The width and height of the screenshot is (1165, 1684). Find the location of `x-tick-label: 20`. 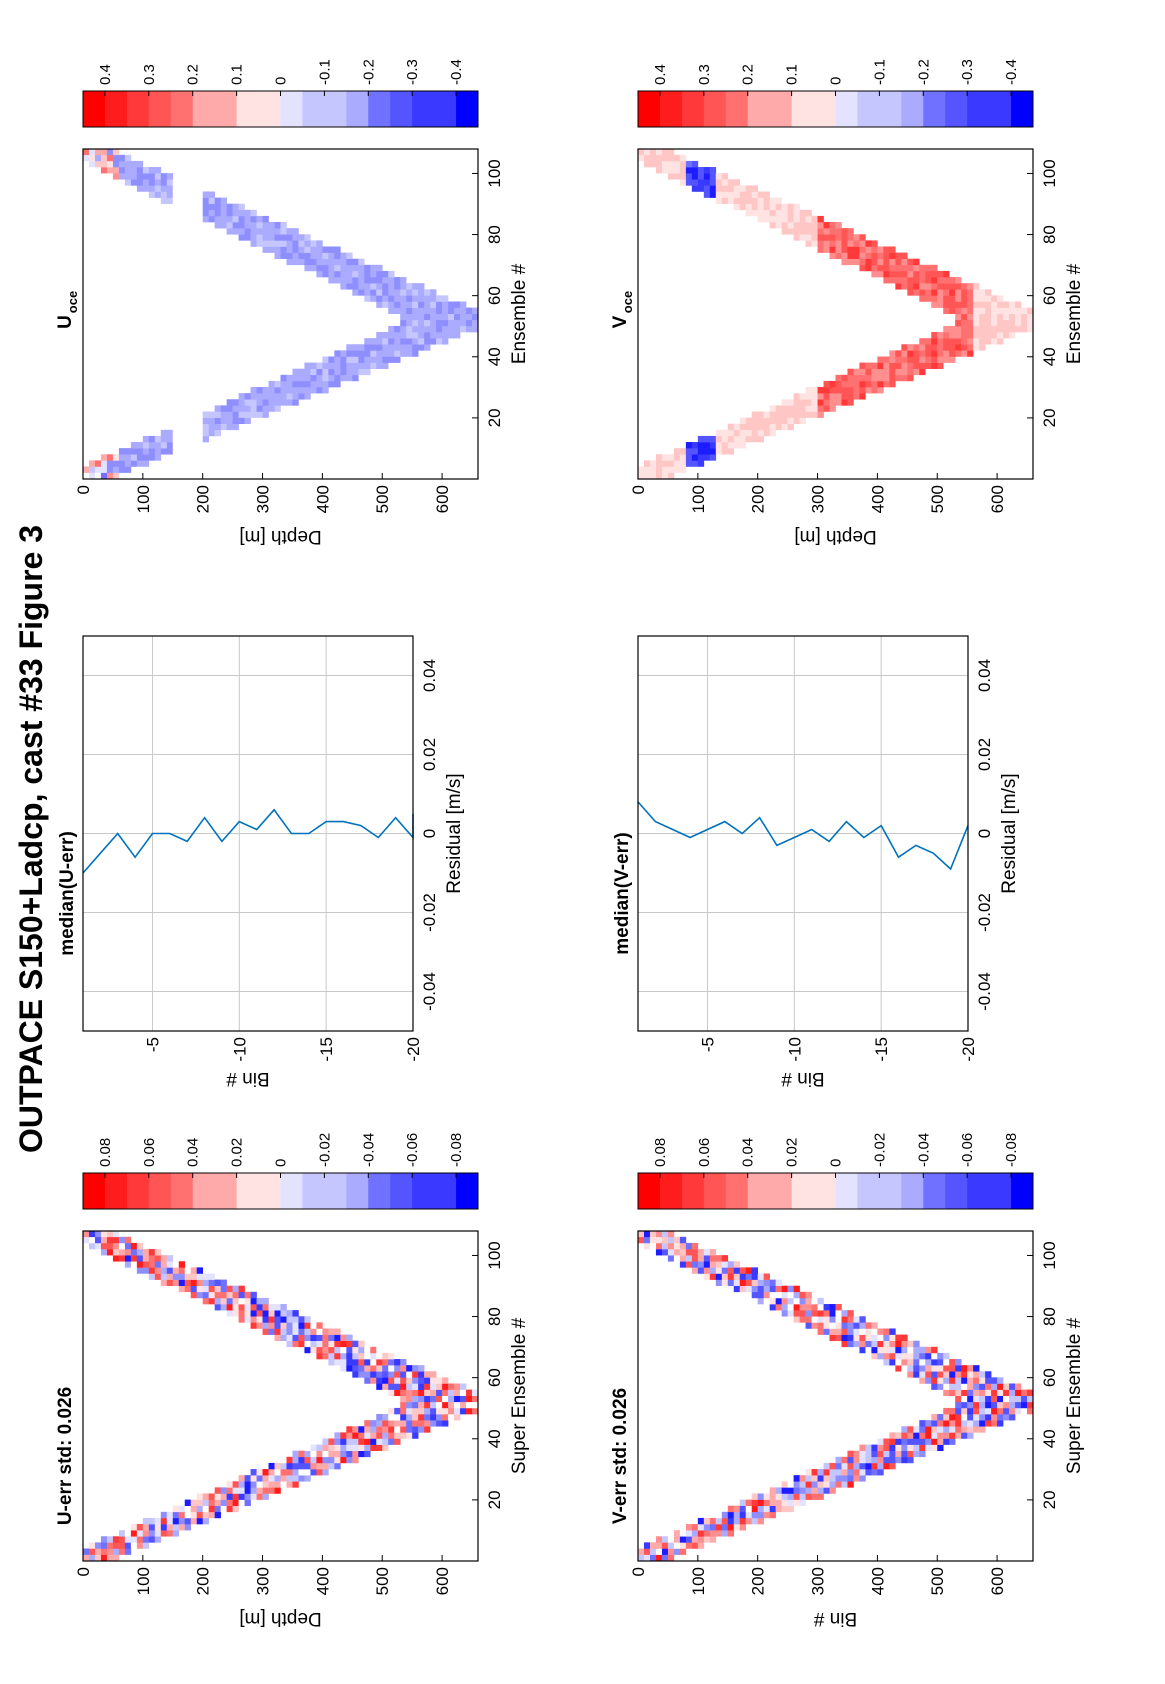

x-tick-label: 20 is located at coordinates (1049, 417).